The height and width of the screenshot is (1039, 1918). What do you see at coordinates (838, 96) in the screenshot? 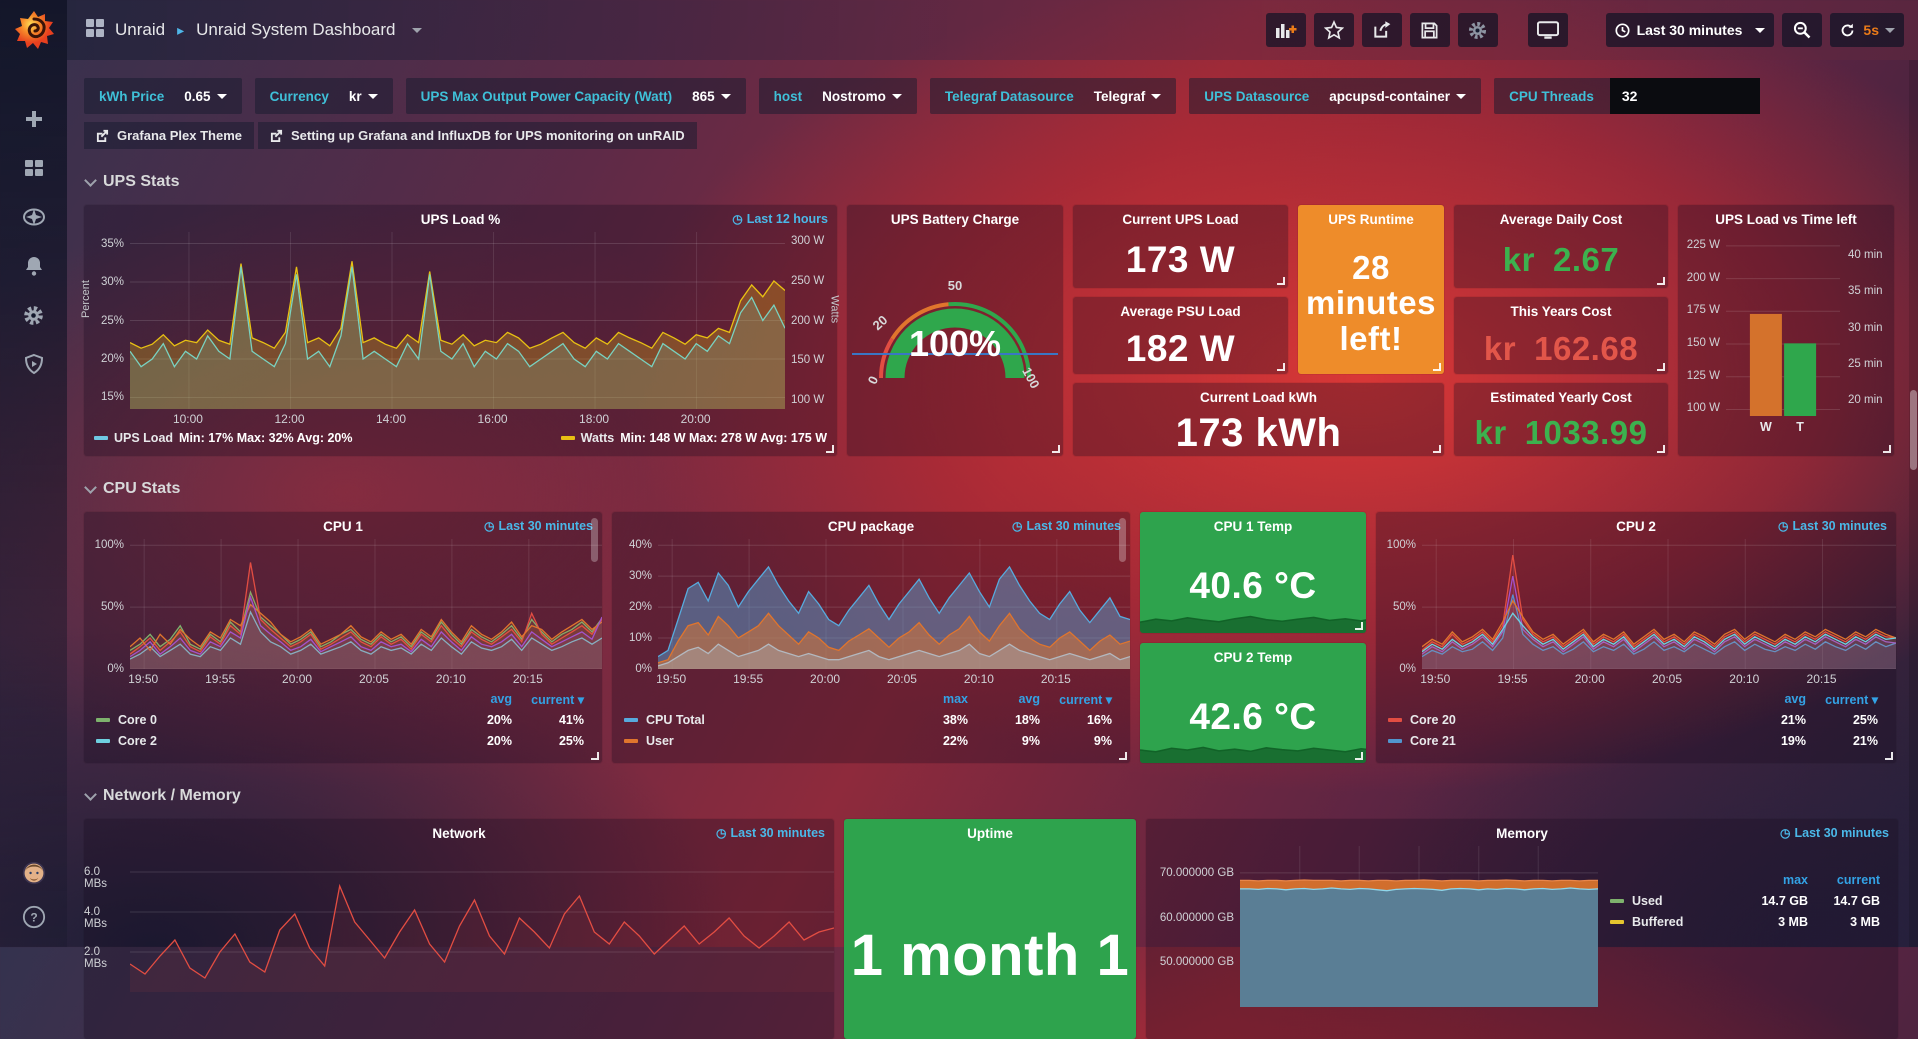
I see `variable-host: host Nostromo` at bounding box center [838, 96].